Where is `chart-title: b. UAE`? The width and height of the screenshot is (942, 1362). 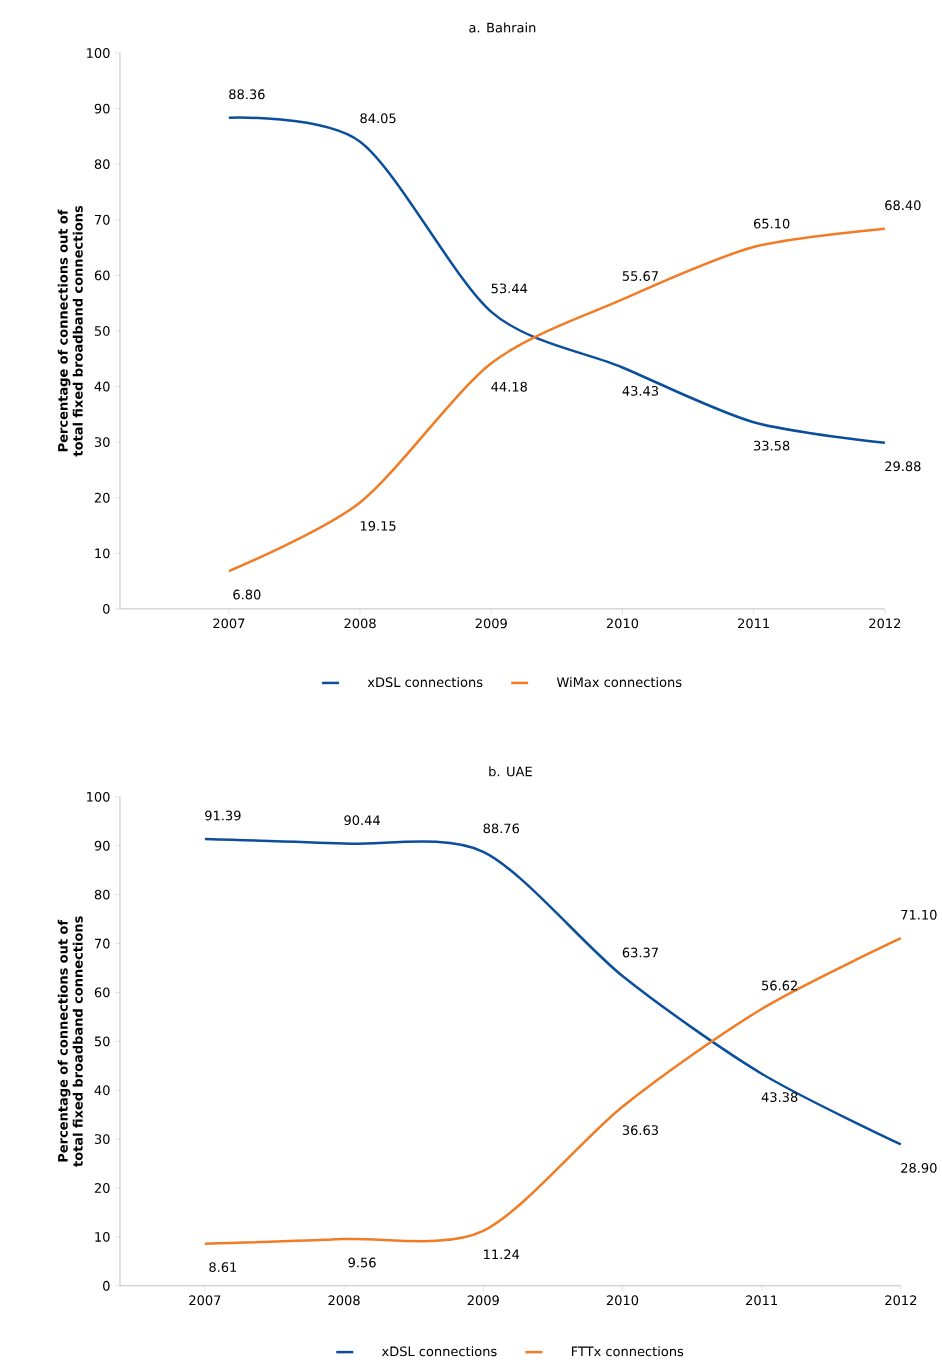
chart-title: b. UAE is located at coordinates (510, 771).